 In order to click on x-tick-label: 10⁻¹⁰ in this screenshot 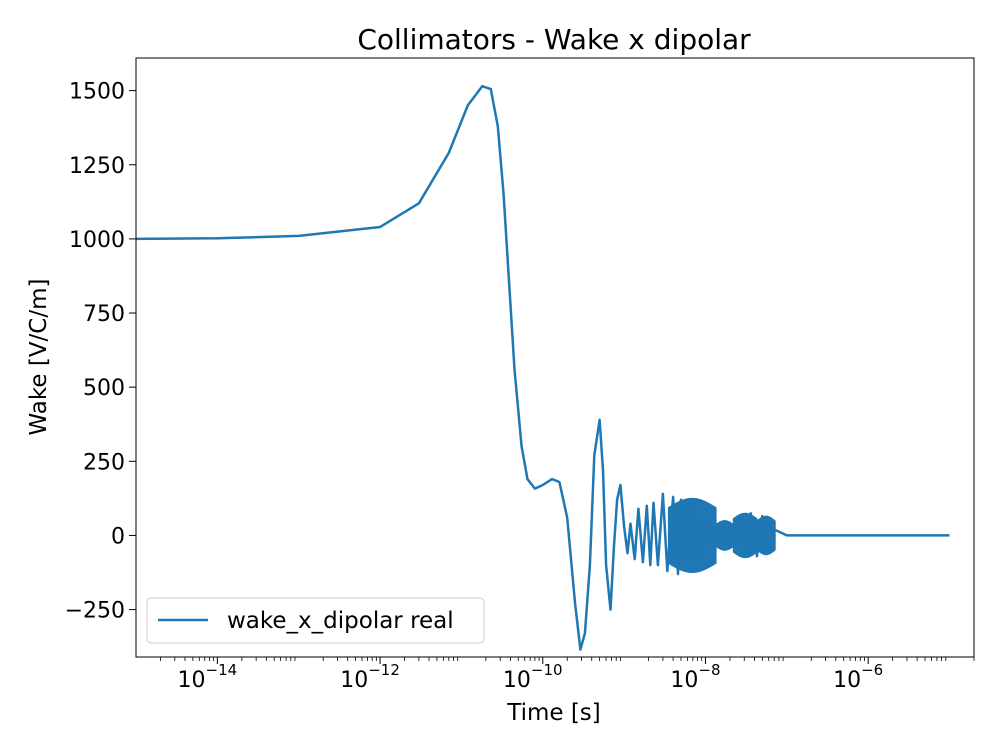, I will do `click(533, 677)`.